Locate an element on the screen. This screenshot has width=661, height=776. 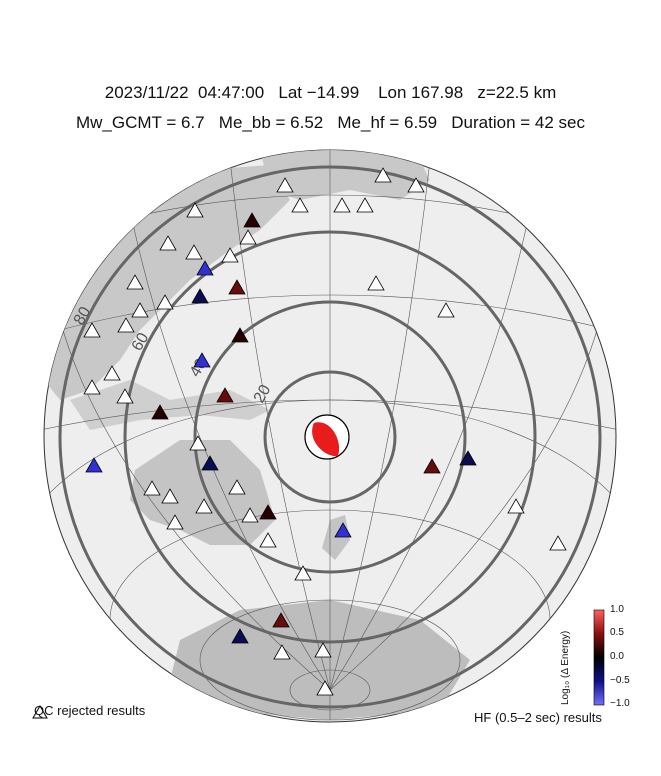
ring-label-60: 60 is located at coordinates (141, 342).